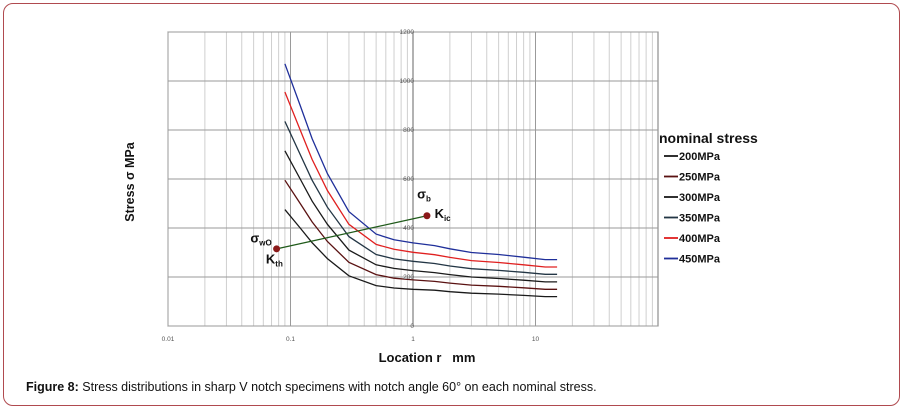 The image size is (905, 411). What do you see at coordinates (700, 260) in the screenshot?
I see `legend-item-450mpa: 450MPa` at bounding box center [700, 260].